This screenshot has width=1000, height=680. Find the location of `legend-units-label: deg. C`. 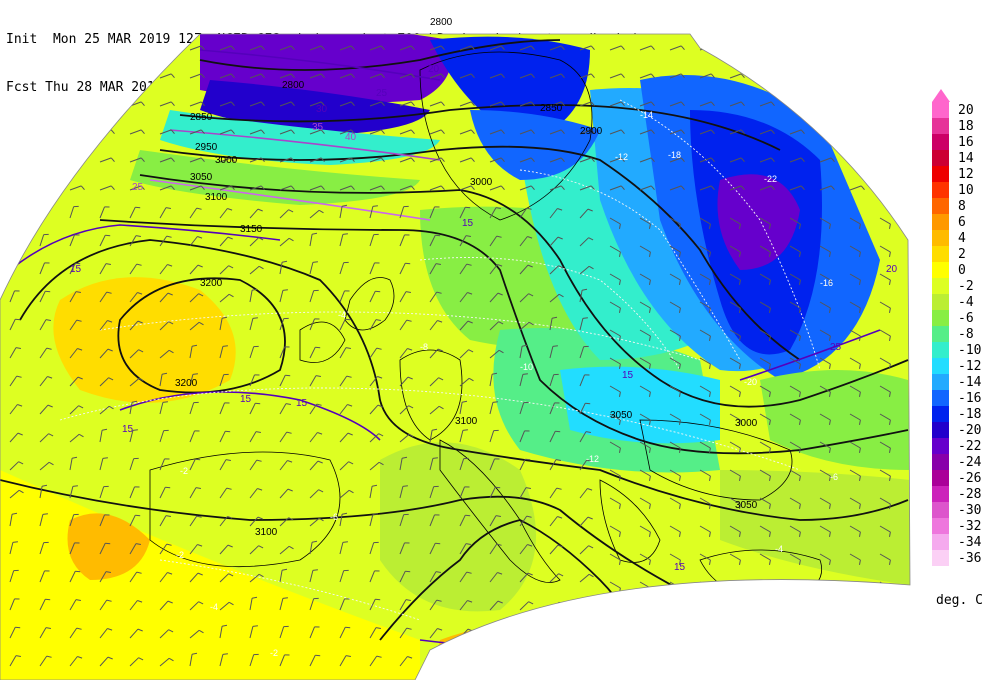

legend-units-label: deg. C is located at coordinates (959, 600).